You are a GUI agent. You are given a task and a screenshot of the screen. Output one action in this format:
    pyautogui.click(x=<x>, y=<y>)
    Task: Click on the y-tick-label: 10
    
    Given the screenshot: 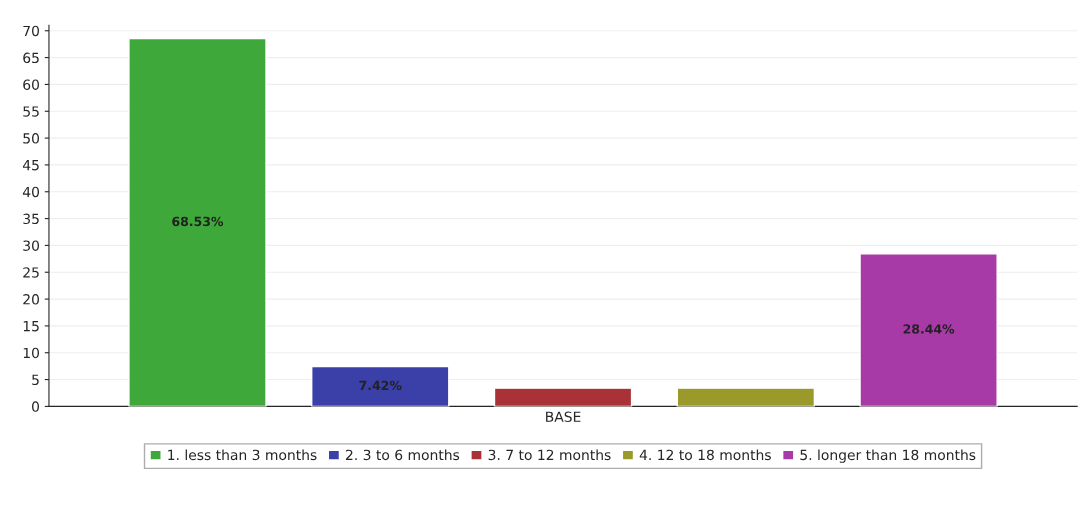 What is the action you would take?
    pyautogui.click(x=31, y=353)
    